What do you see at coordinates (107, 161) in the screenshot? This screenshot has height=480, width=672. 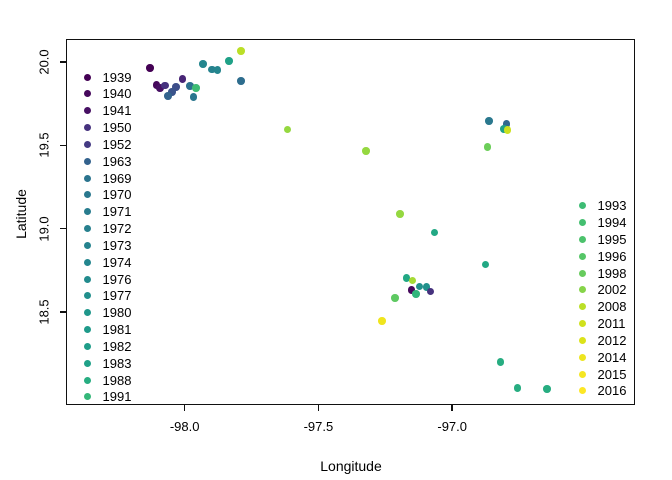 I see `legend-row: 1963` at bounding box center [107, 161].